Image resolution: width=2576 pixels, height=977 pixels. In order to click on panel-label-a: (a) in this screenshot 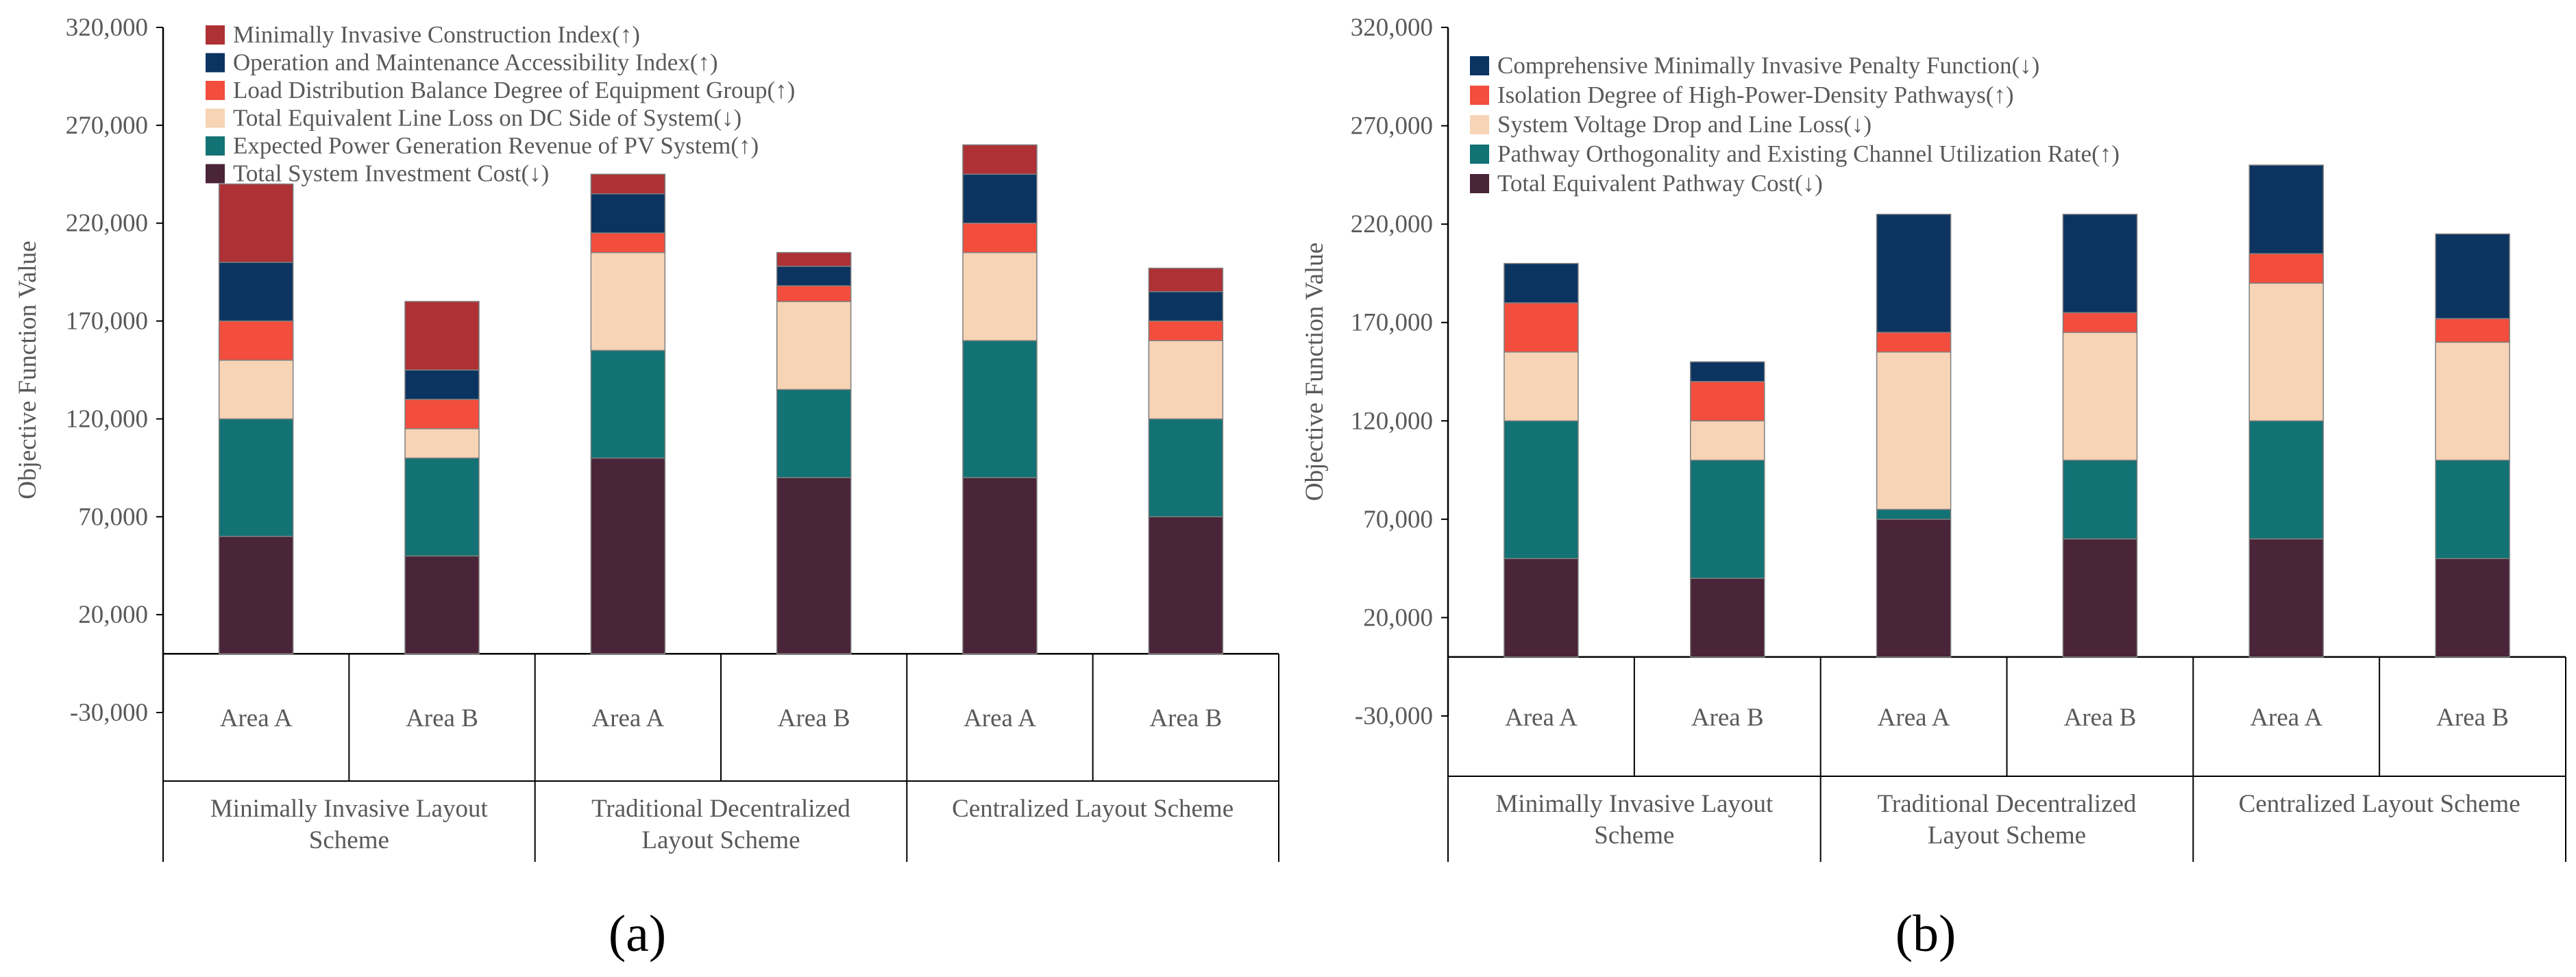, I will do `click(638, 934)`.